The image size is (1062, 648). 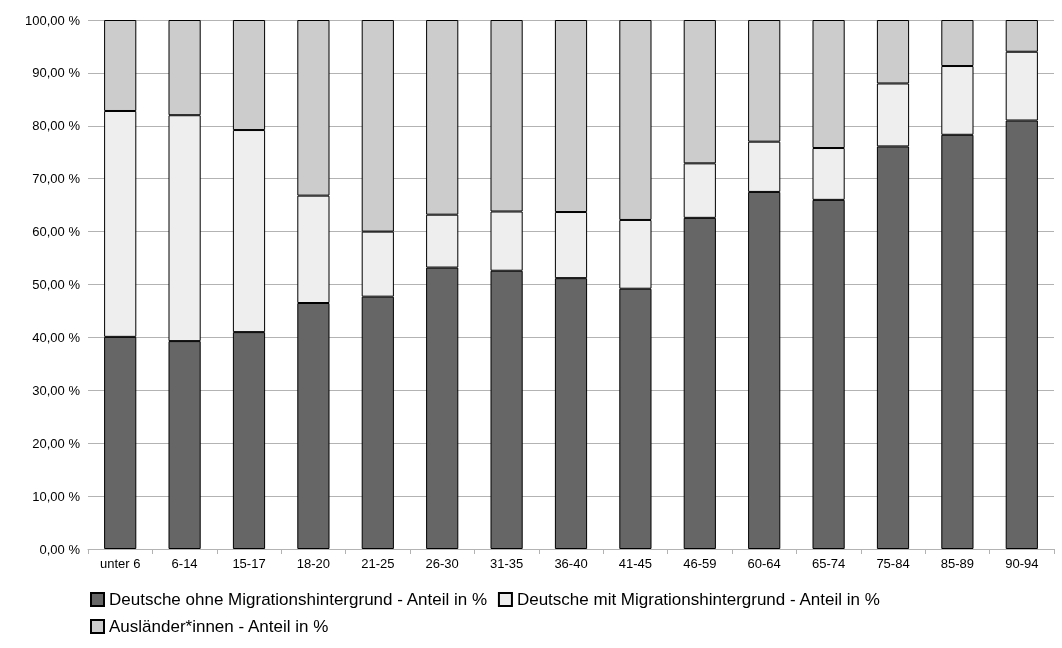 I want to click on x-tick-label: 60-64, so click(x=764, y=563).